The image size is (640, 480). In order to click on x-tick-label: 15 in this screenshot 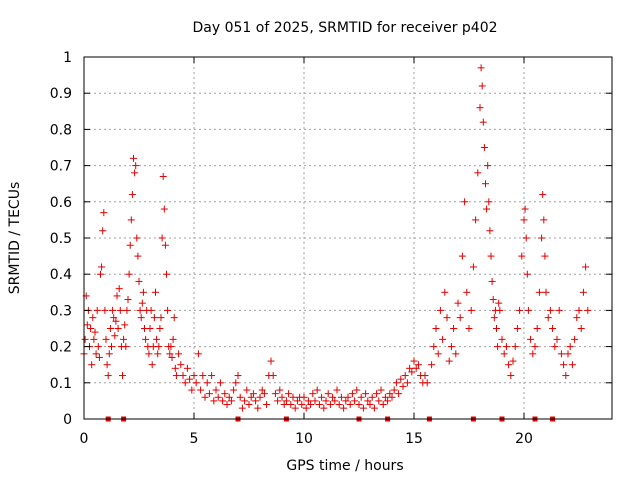, I will do `click(414, 439)`.